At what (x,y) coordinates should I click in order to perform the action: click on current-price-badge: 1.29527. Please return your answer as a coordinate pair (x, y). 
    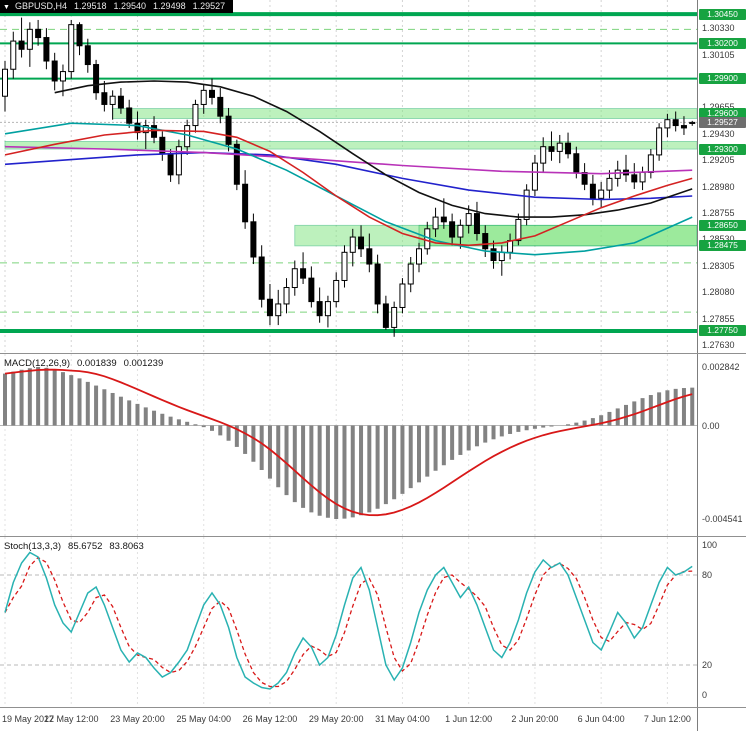
    Looking at the image, I should click on (722, 122).